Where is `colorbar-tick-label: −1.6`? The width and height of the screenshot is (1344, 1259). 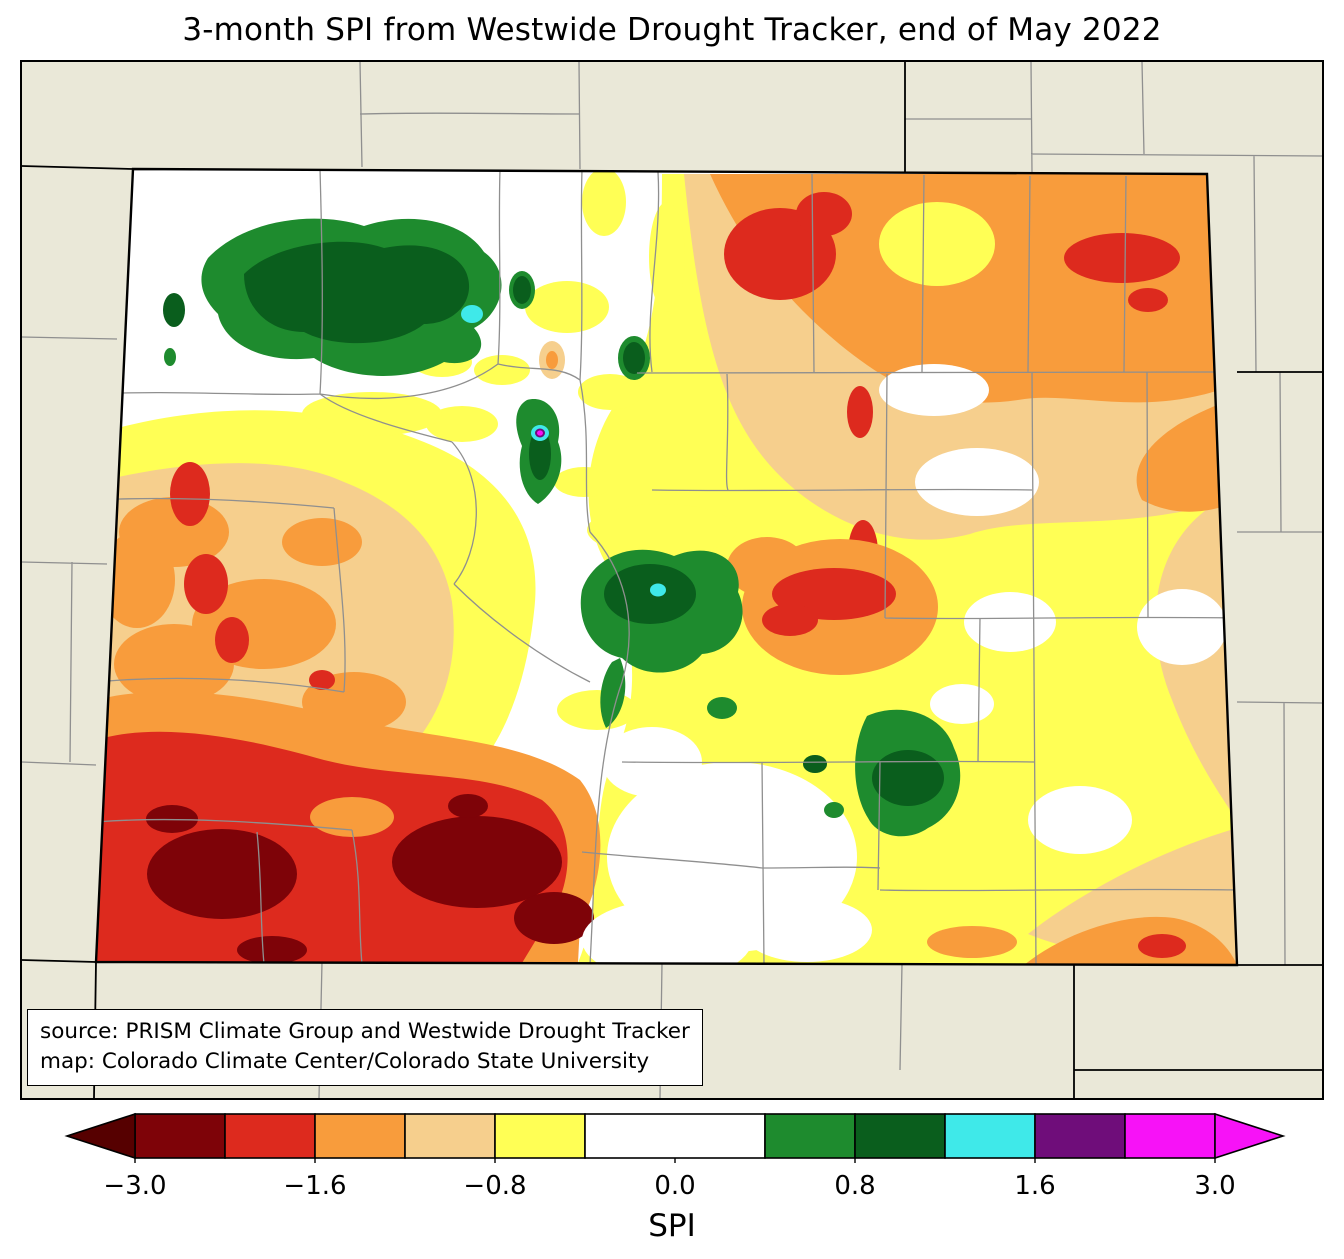 colorbar-tick-label: −1.6 is located at coordinates (314, 1186).